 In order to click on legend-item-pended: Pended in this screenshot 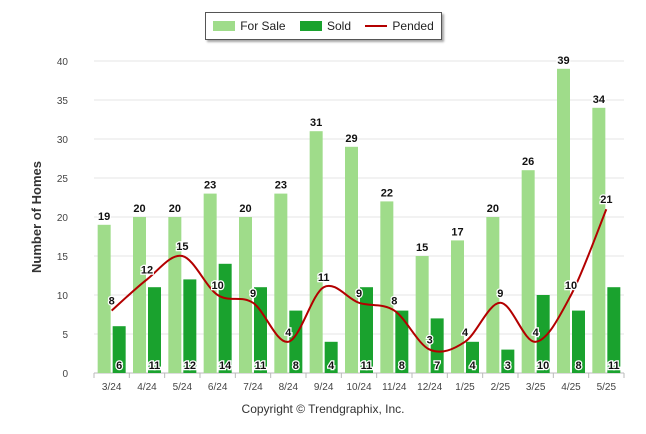, I will do `click(399, 26)`.